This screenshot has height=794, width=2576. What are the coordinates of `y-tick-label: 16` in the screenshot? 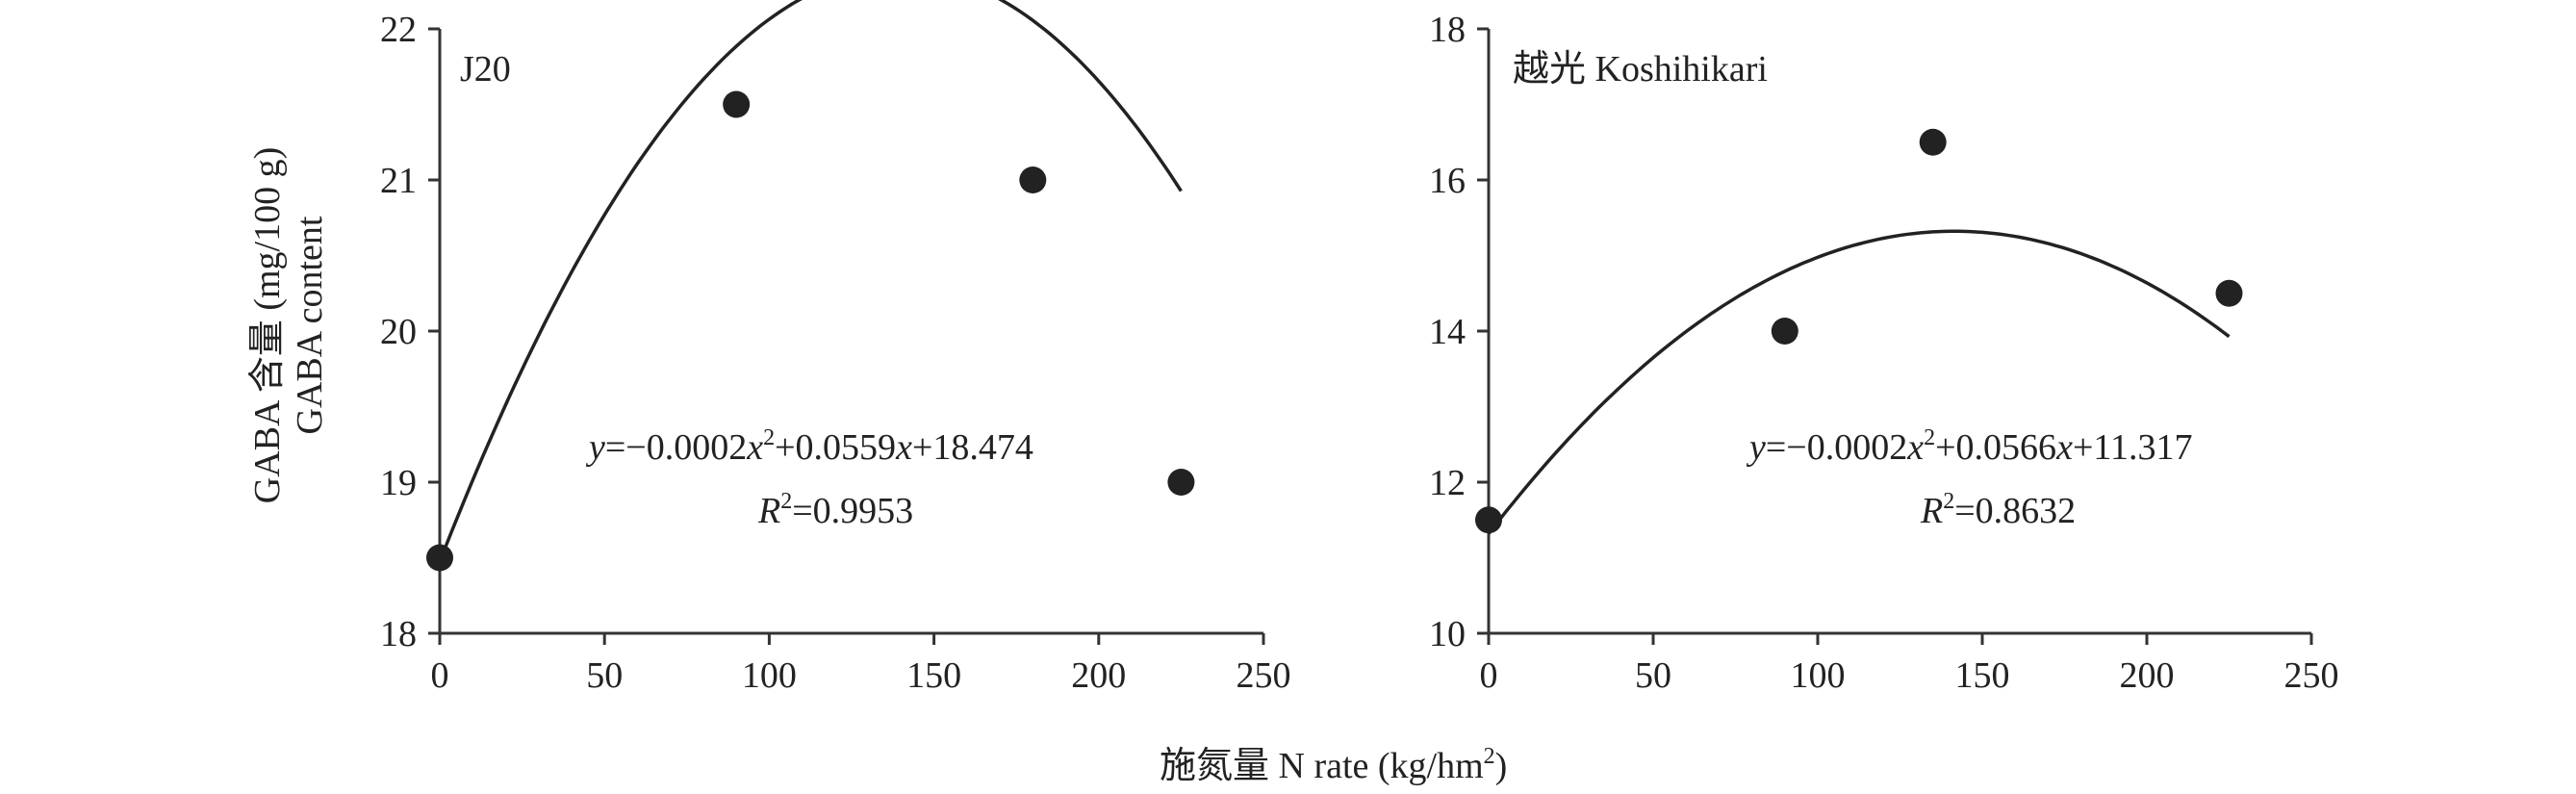 It's located at (1447, 181).